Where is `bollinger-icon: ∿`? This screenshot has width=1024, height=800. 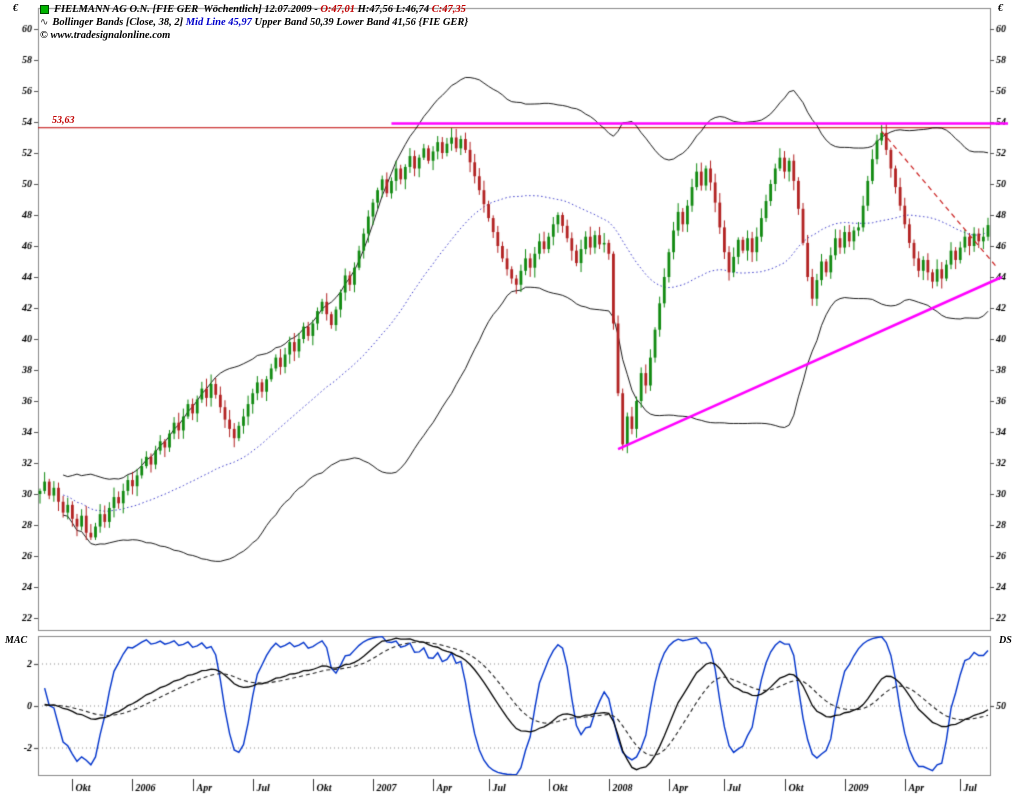 bollinger-icon: ∿ is located at coordinates (44, 22).